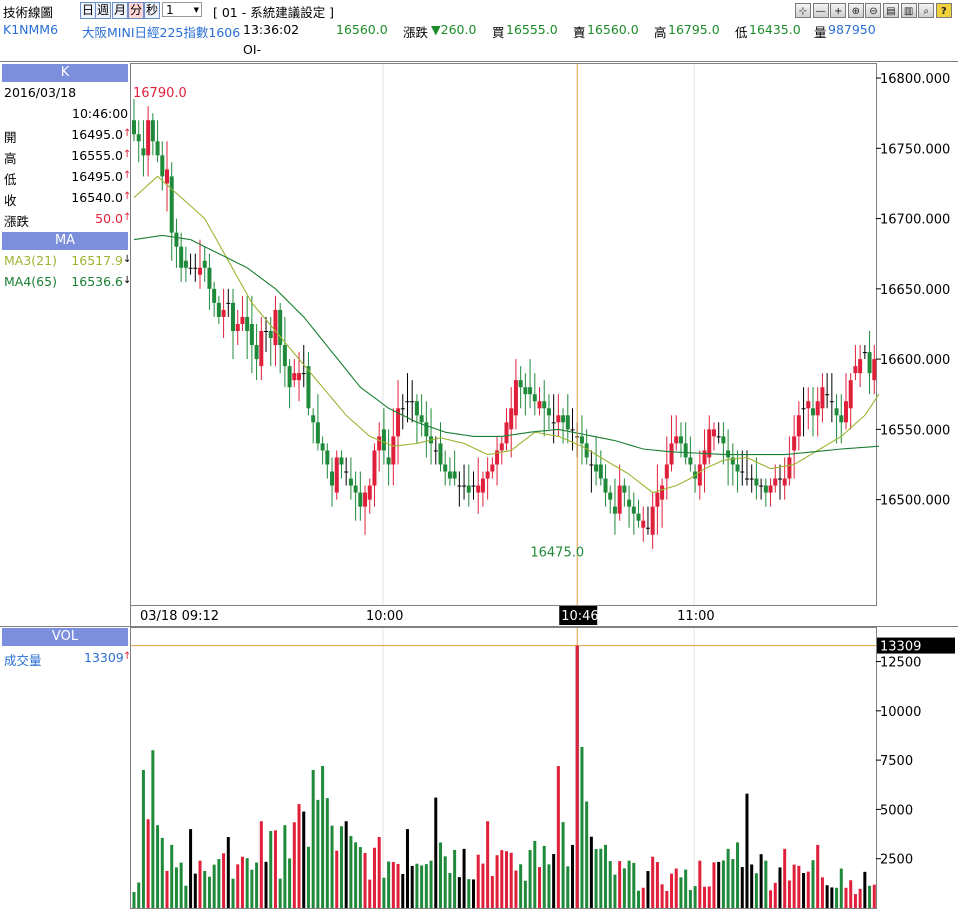 Image resolution: width=958 pixels, height=910 pixels. What do you see at coordinates (160, 93) in the screenshot?
I see `high-annotation: 16790.0` at bounding box center [160, 93].